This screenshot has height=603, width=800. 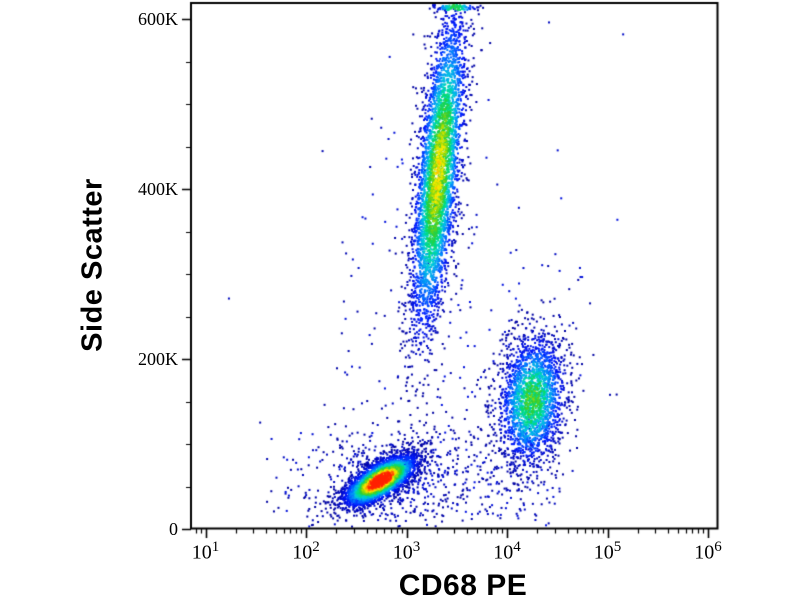 I want to click on y-axis-title: Side Scatter, so click(x=92, y=265).